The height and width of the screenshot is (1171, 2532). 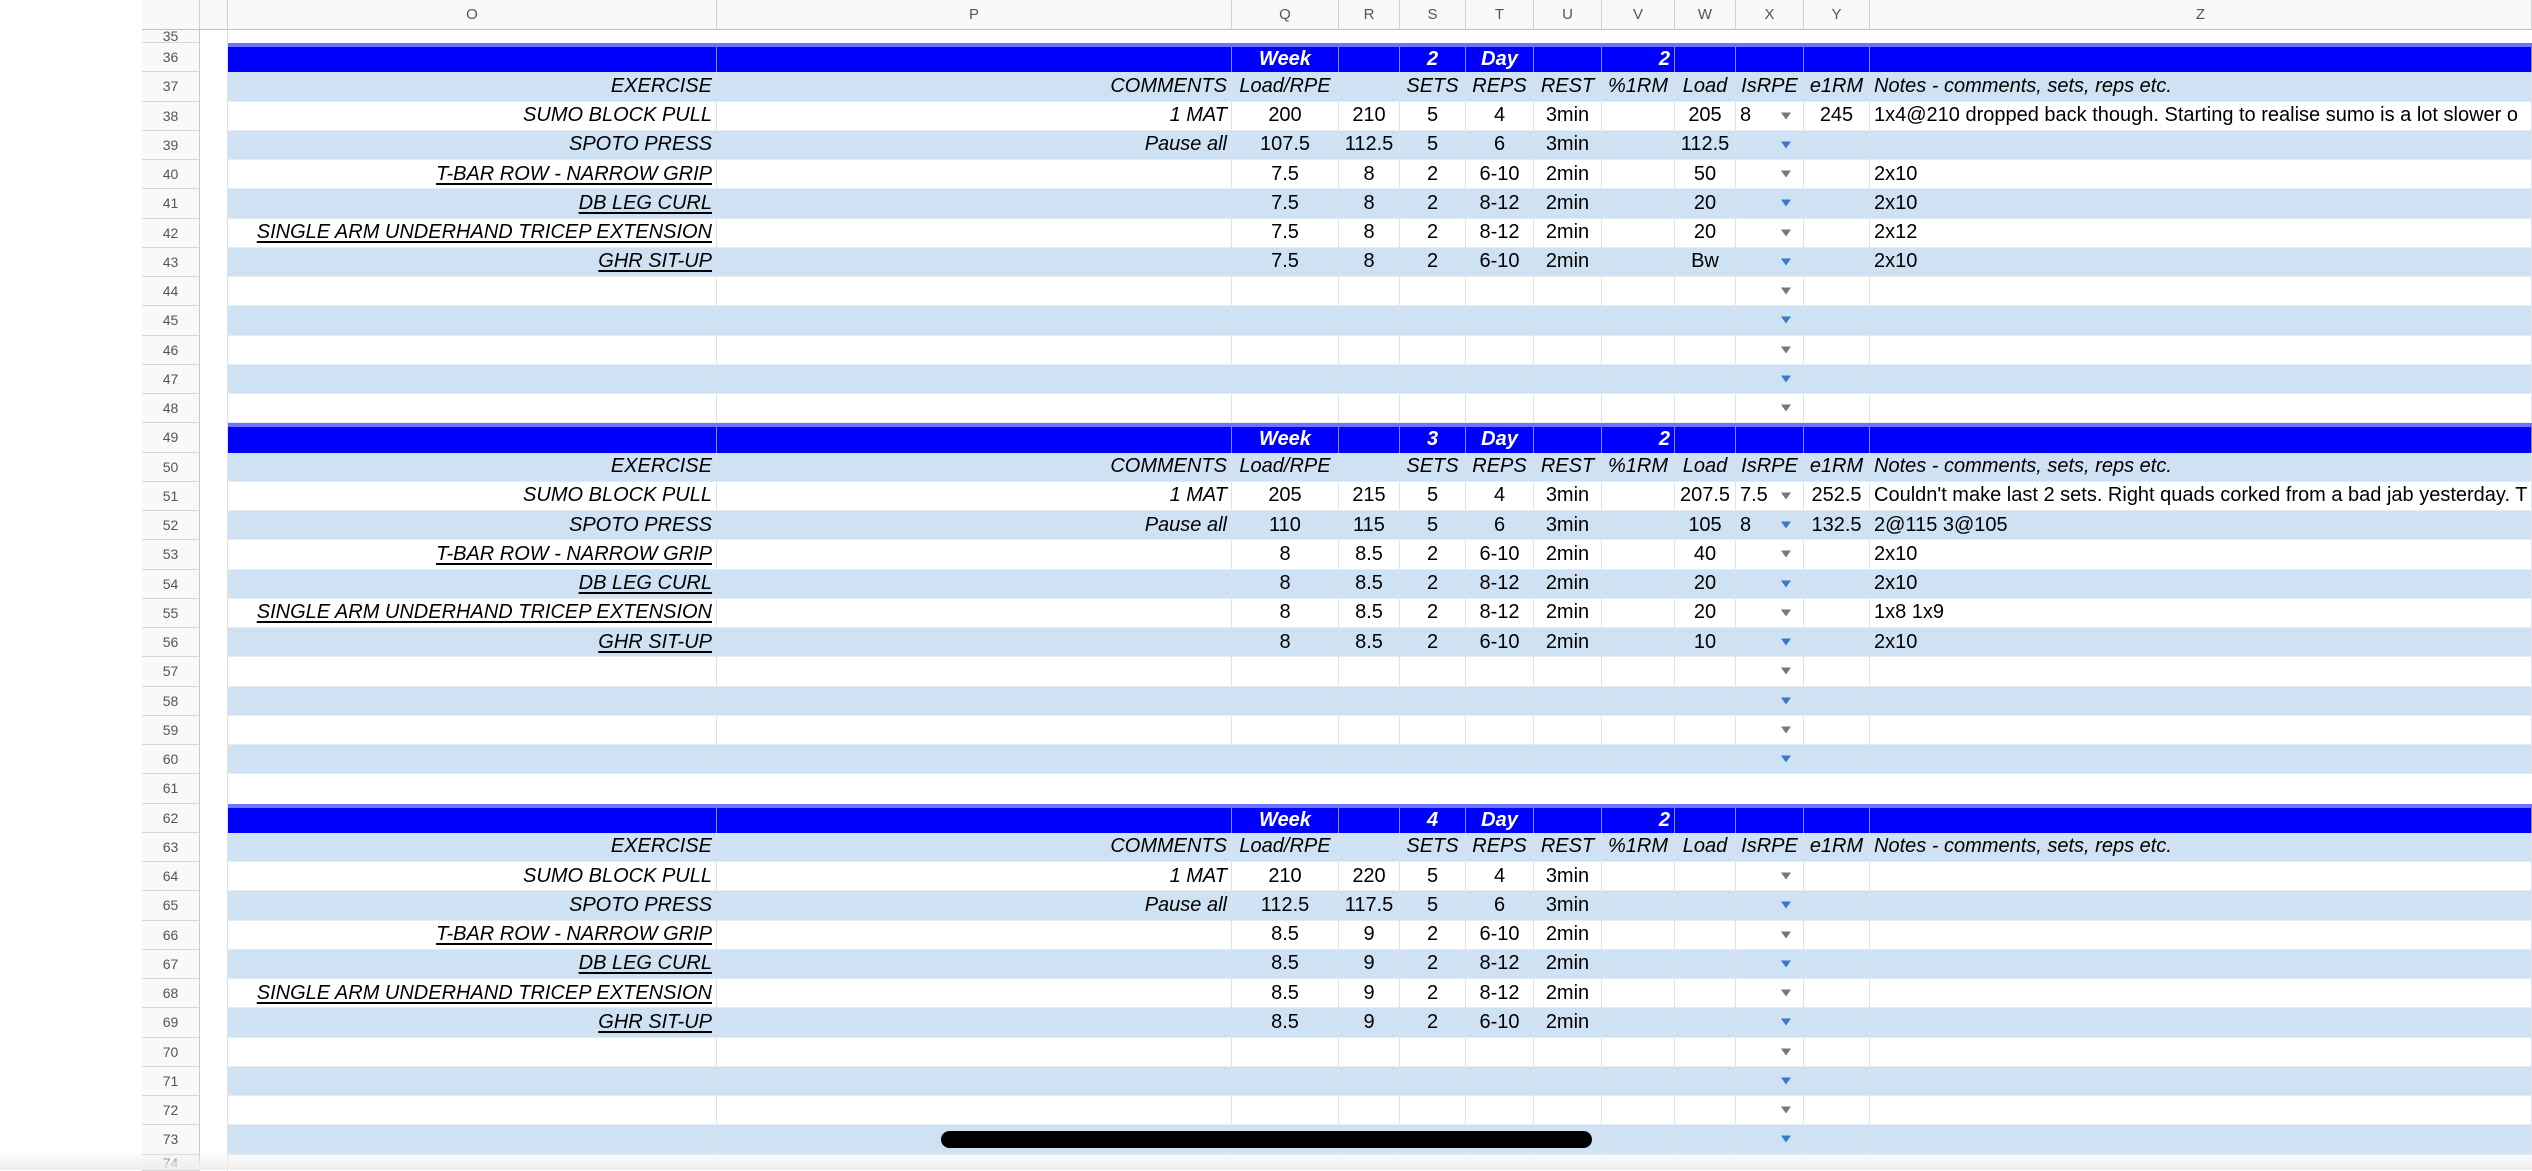 What do you see at coordinates (171, 994) in the screenshot?
I see `row-header: 68` at bounding box center [171, 994].